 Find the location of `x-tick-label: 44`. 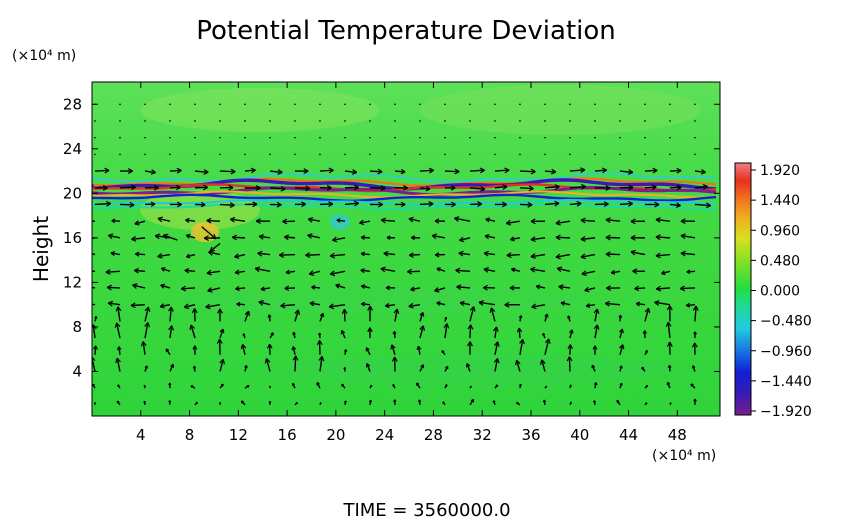

x-tick-label: 44 is located at coordinates (628, 435).